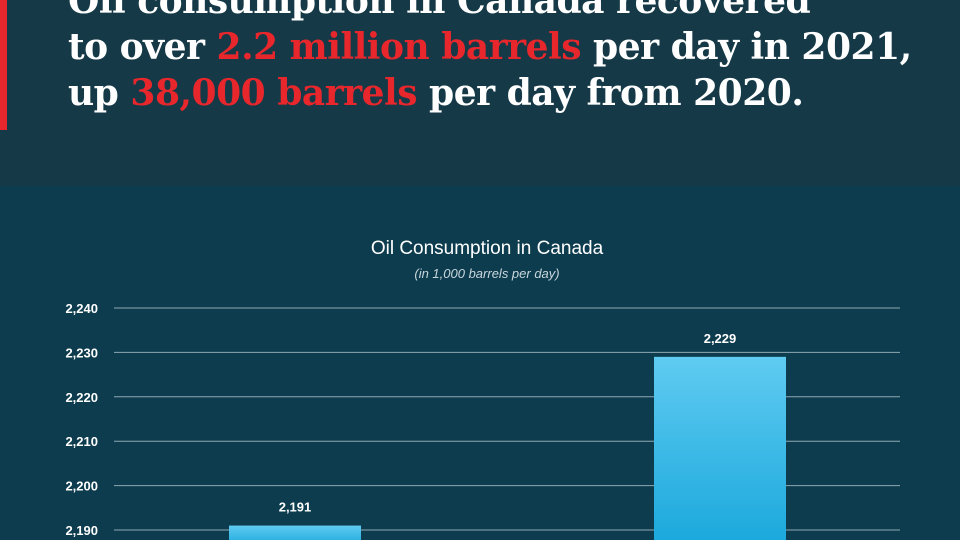 This screenshot has width=960, height=540. Describe the element at coordinates (486, 273) in the screenshot. I see `chart-subtitle: (in 1,000 barrels per day)` at that location.